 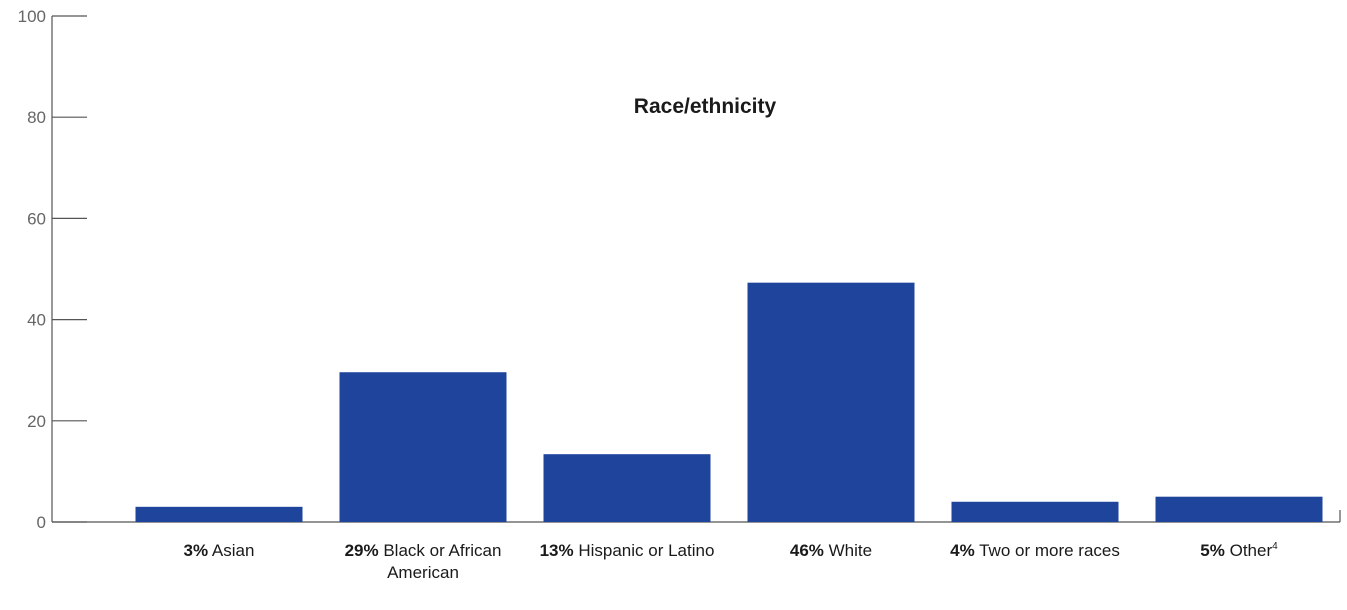 I want to click on category-name: Asian, so click(x=233, y=550).